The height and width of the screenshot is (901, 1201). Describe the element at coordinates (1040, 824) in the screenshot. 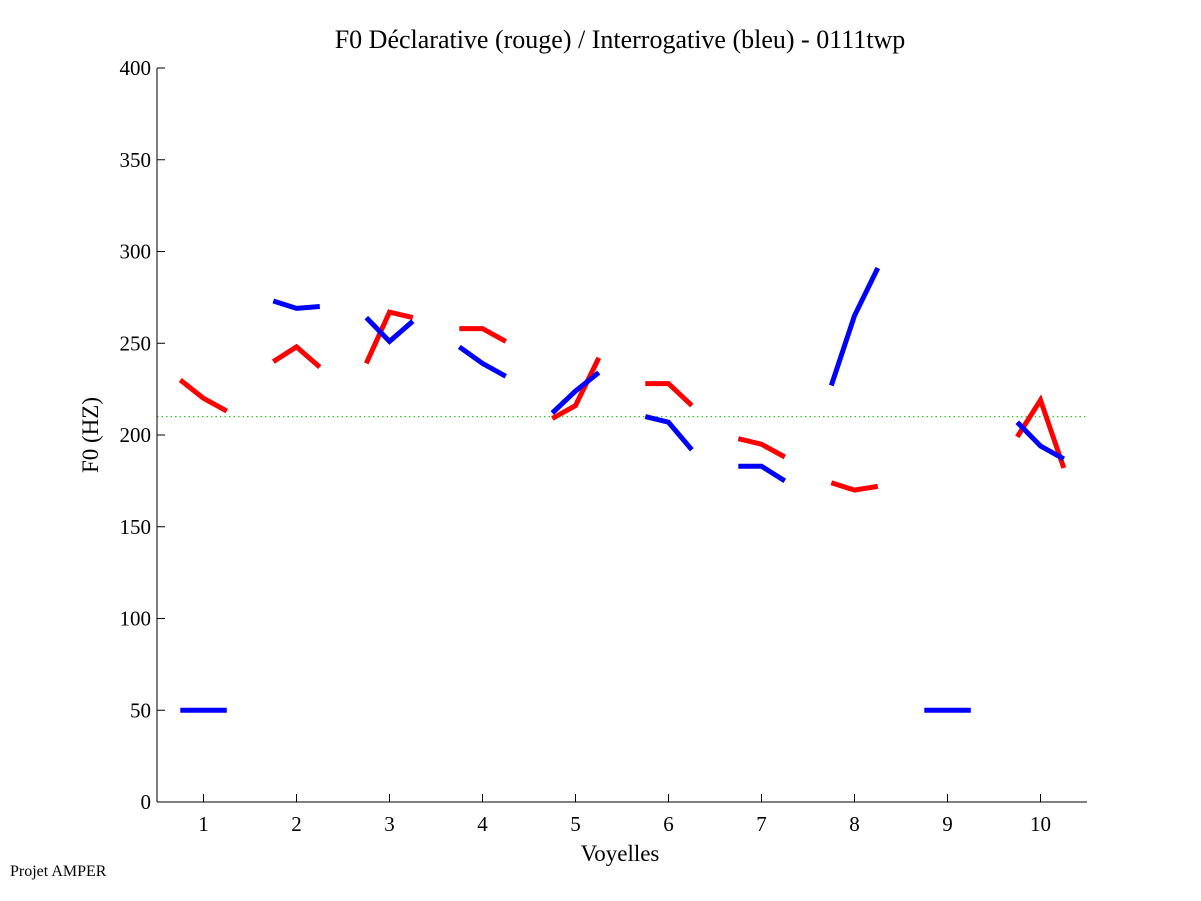

I see `x-tick-label: 10` at that location.